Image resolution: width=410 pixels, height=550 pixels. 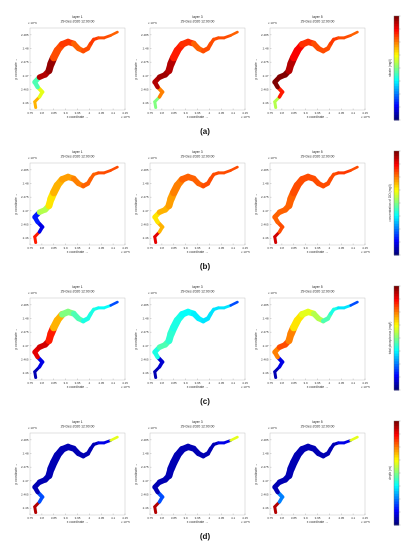 I want to click on y-tick-label: 2.48, so click(x=146, y=49).